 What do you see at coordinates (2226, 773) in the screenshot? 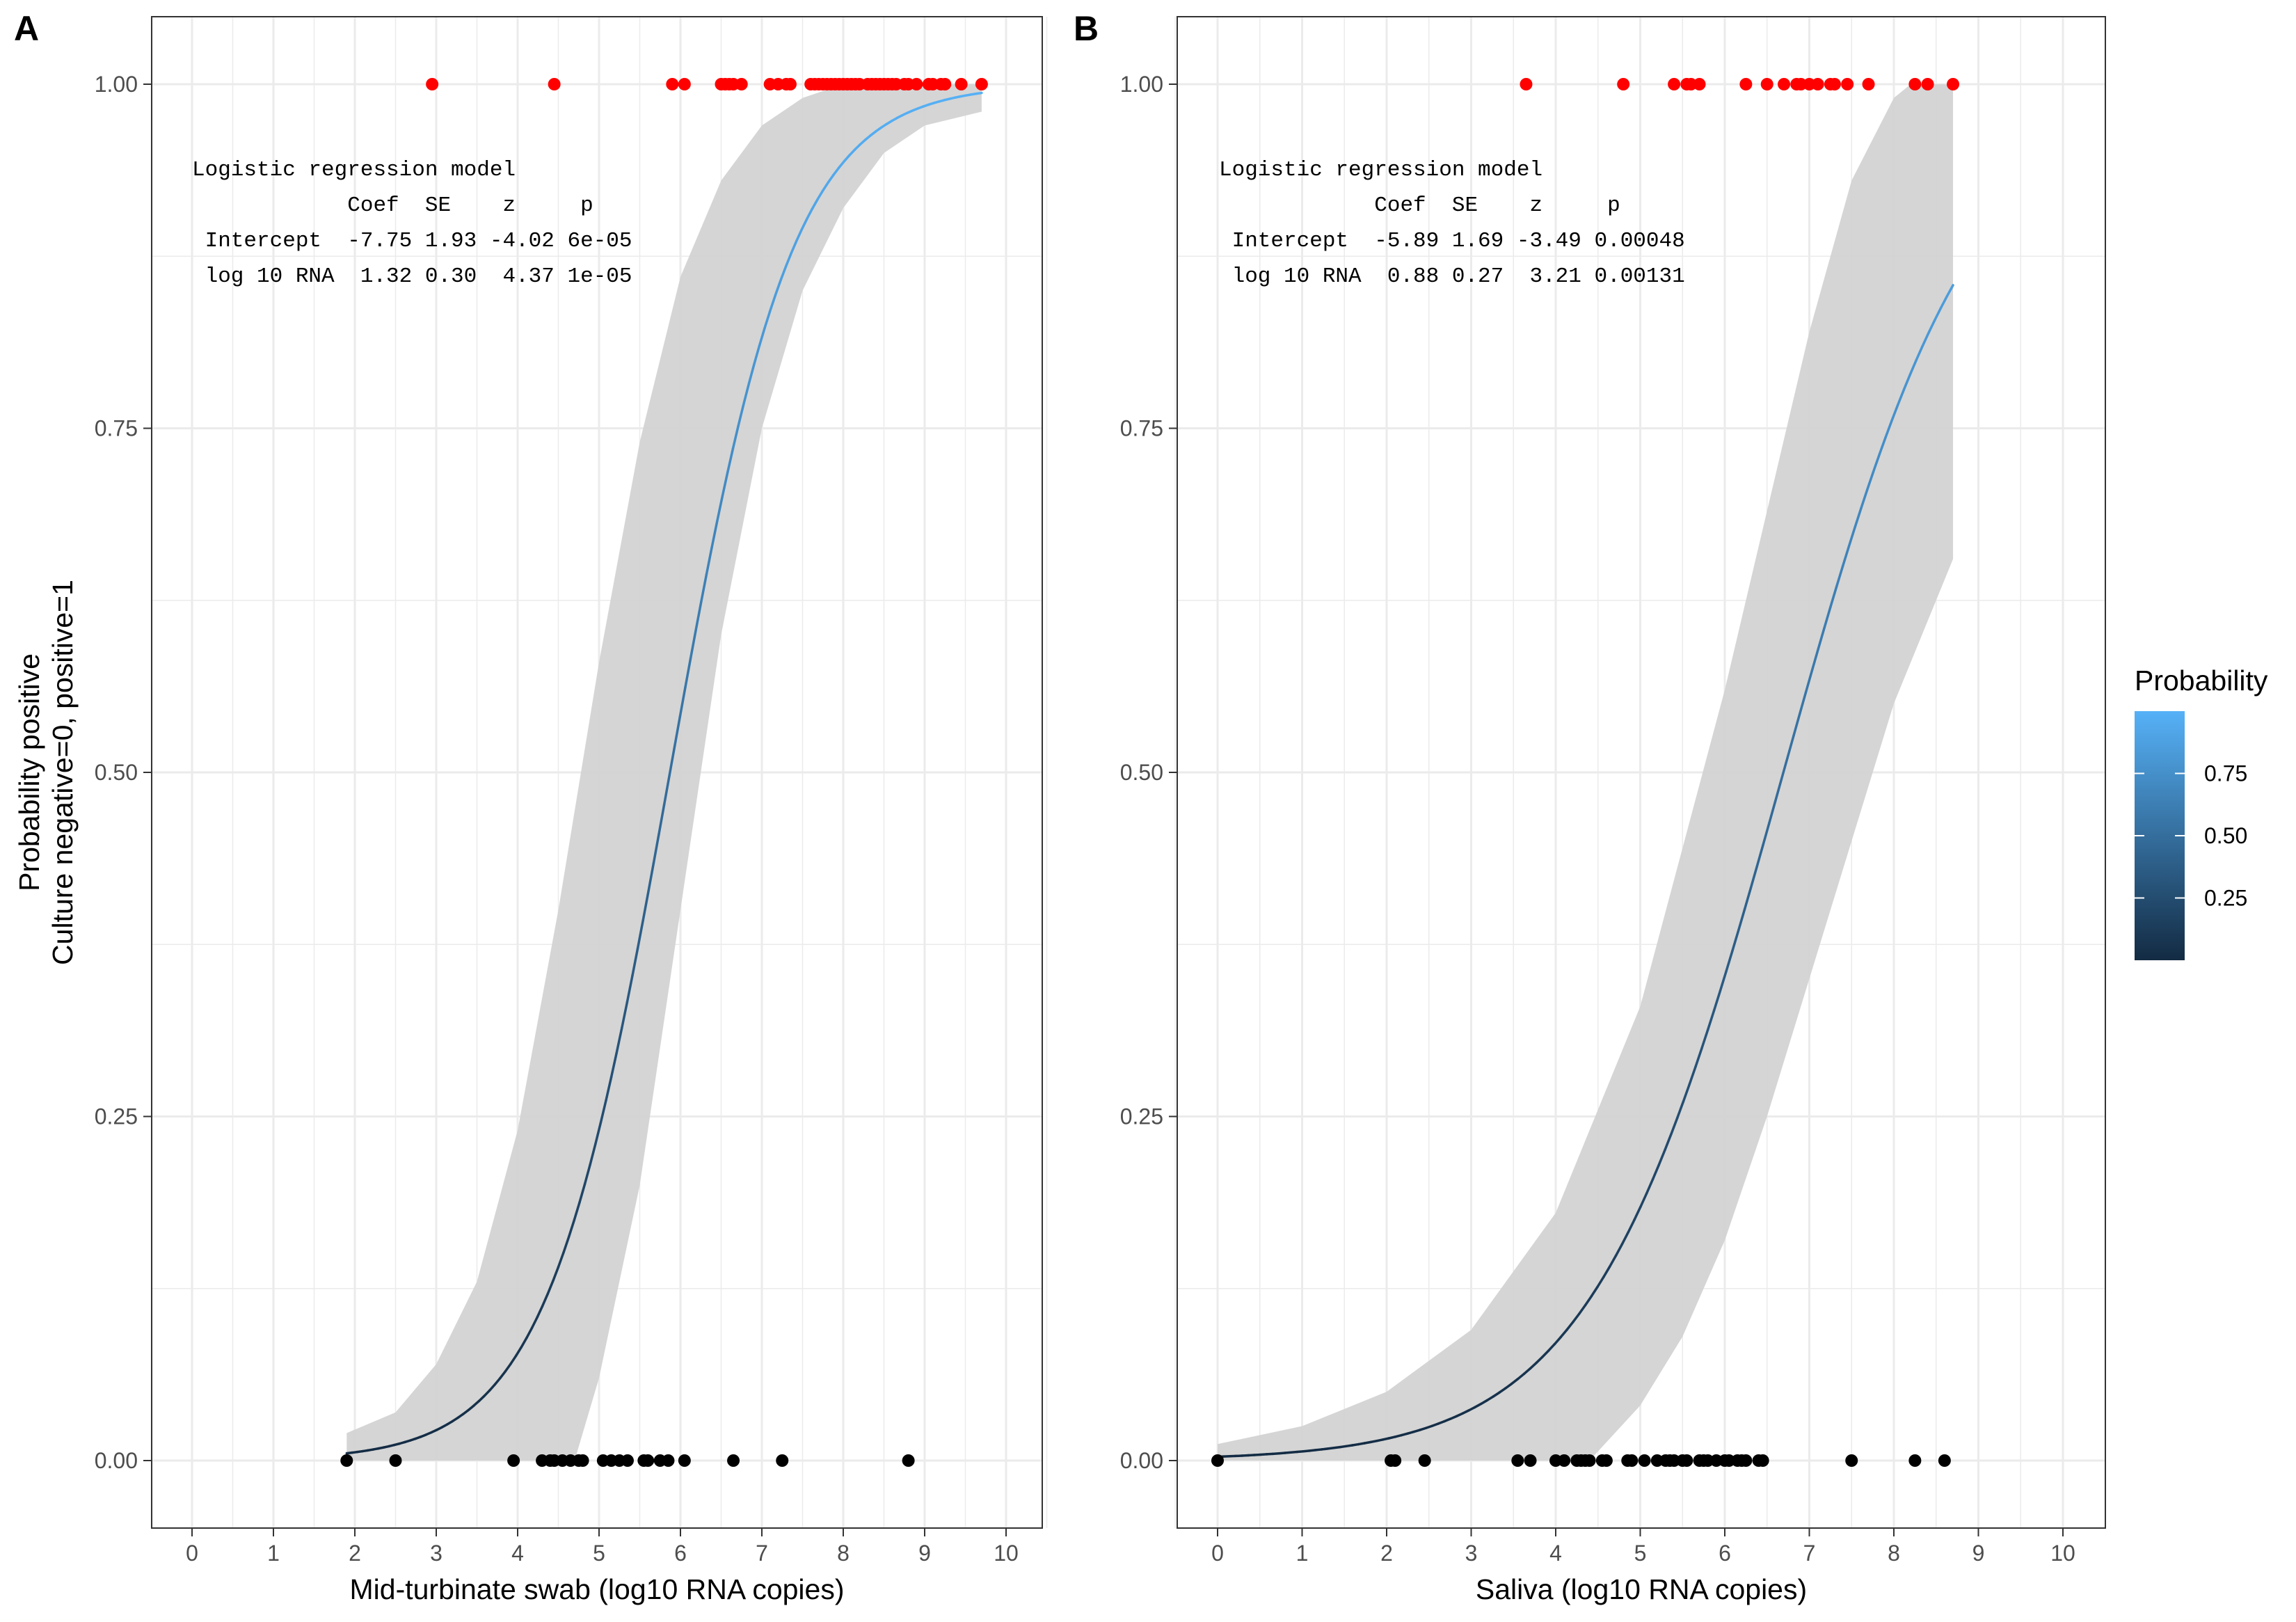
I see `legend-tick-label: 0.75` at bounding box center [2226, 773].